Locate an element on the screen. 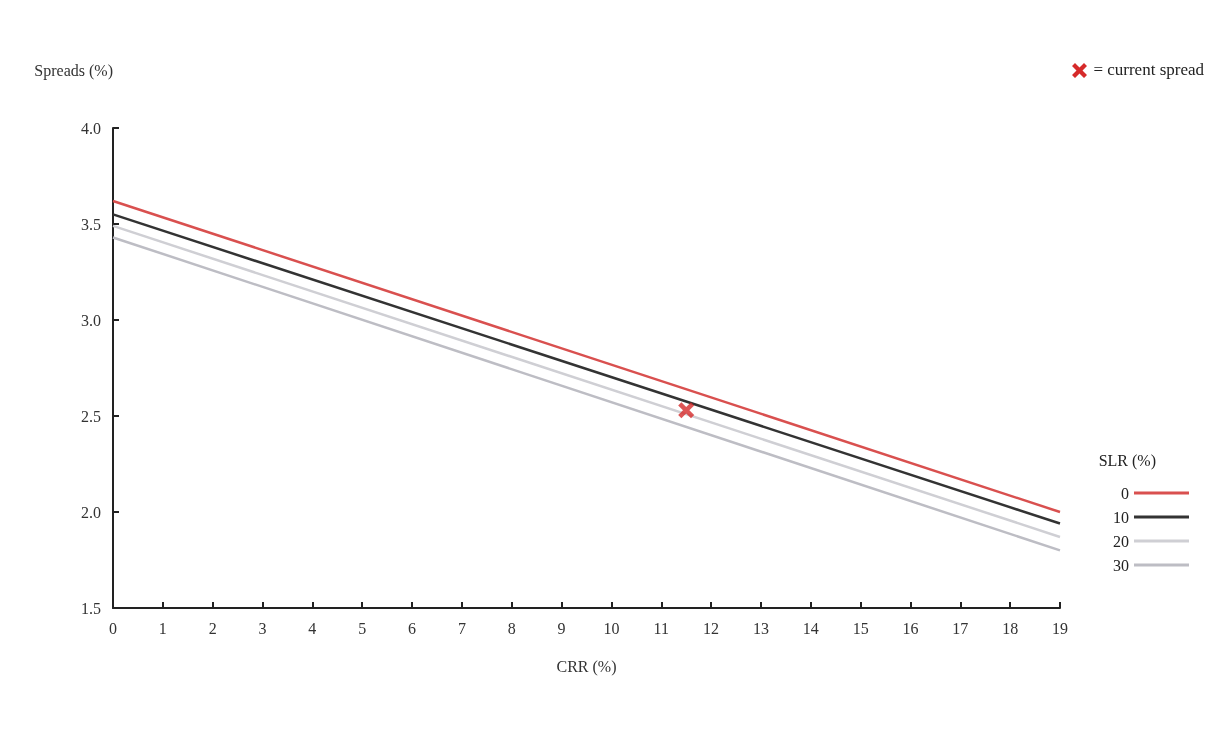 The image size is (1214, 738). x-tick-label: 12 is located at coordinates (711, 628).